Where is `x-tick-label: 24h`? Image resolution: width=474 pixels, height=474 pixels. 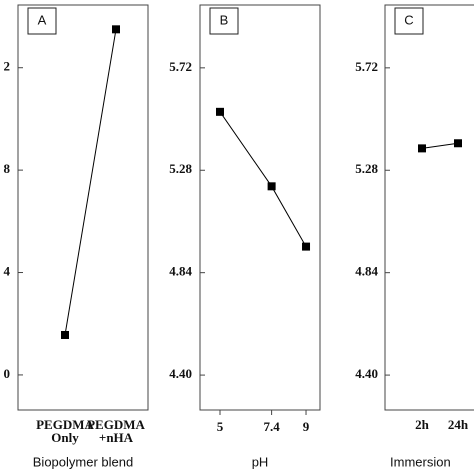 x-tick-label: 24h is located at coordinates (458, 424).